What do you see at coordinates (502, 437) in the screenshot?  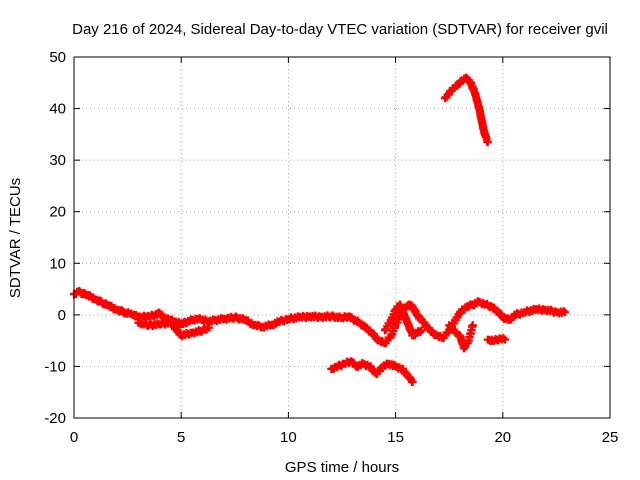 I see `x-tick-label: 20` at bounding box center [502, 437].